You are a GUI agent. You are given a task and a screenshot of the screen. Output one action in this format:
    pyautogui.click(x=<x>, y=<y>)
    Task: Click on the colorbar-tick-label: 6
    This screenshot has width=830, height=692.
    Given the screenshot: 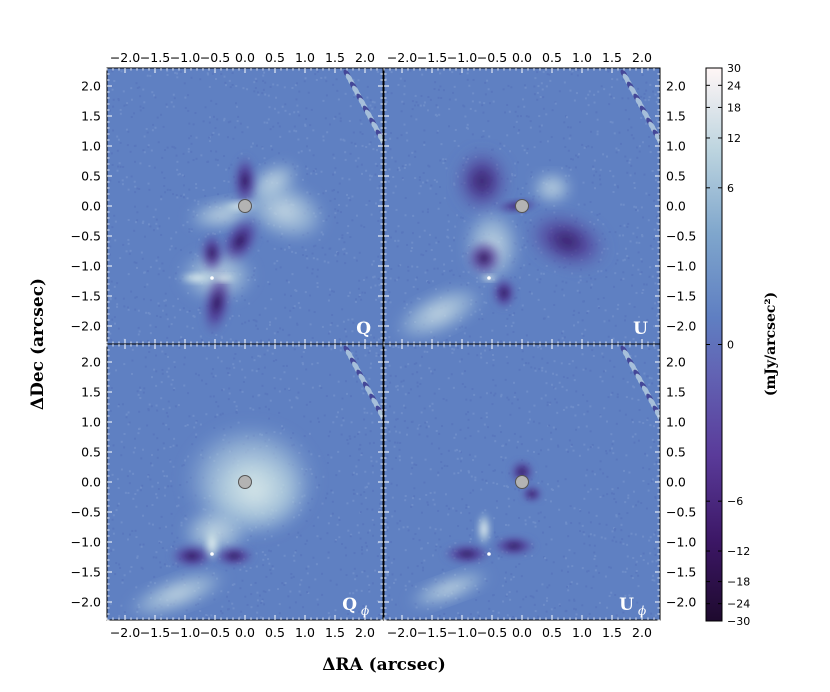 What is the action you would take?
    pyautogui.click(x=730, y=188)
    